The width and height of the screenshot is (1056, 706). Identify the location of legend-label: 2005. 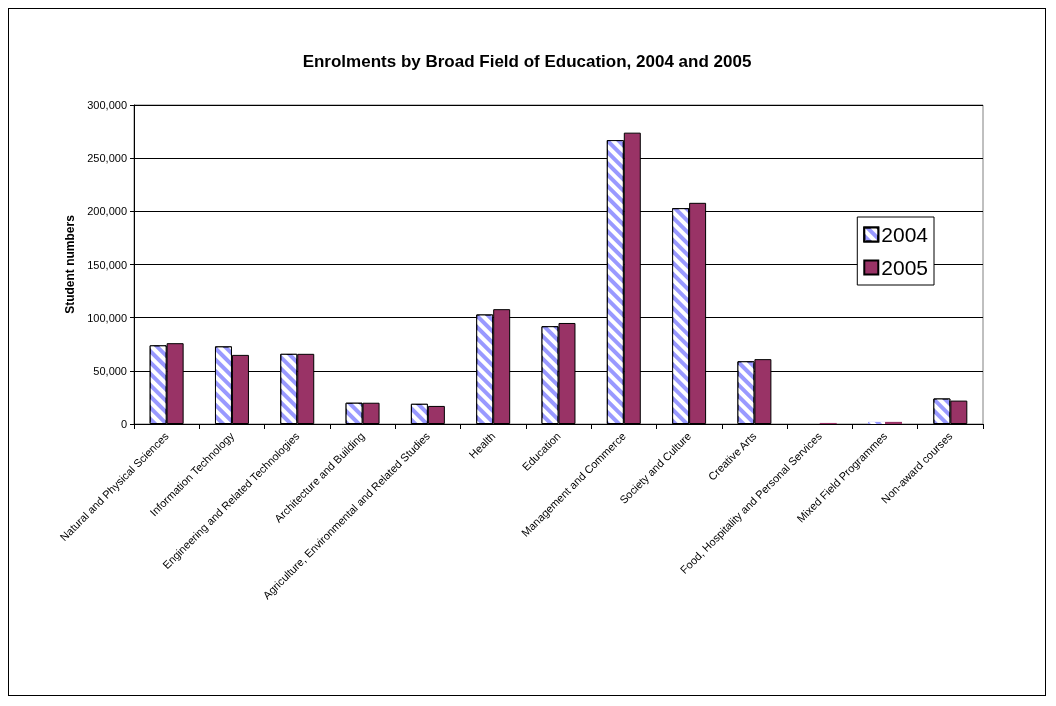
(904, 267).